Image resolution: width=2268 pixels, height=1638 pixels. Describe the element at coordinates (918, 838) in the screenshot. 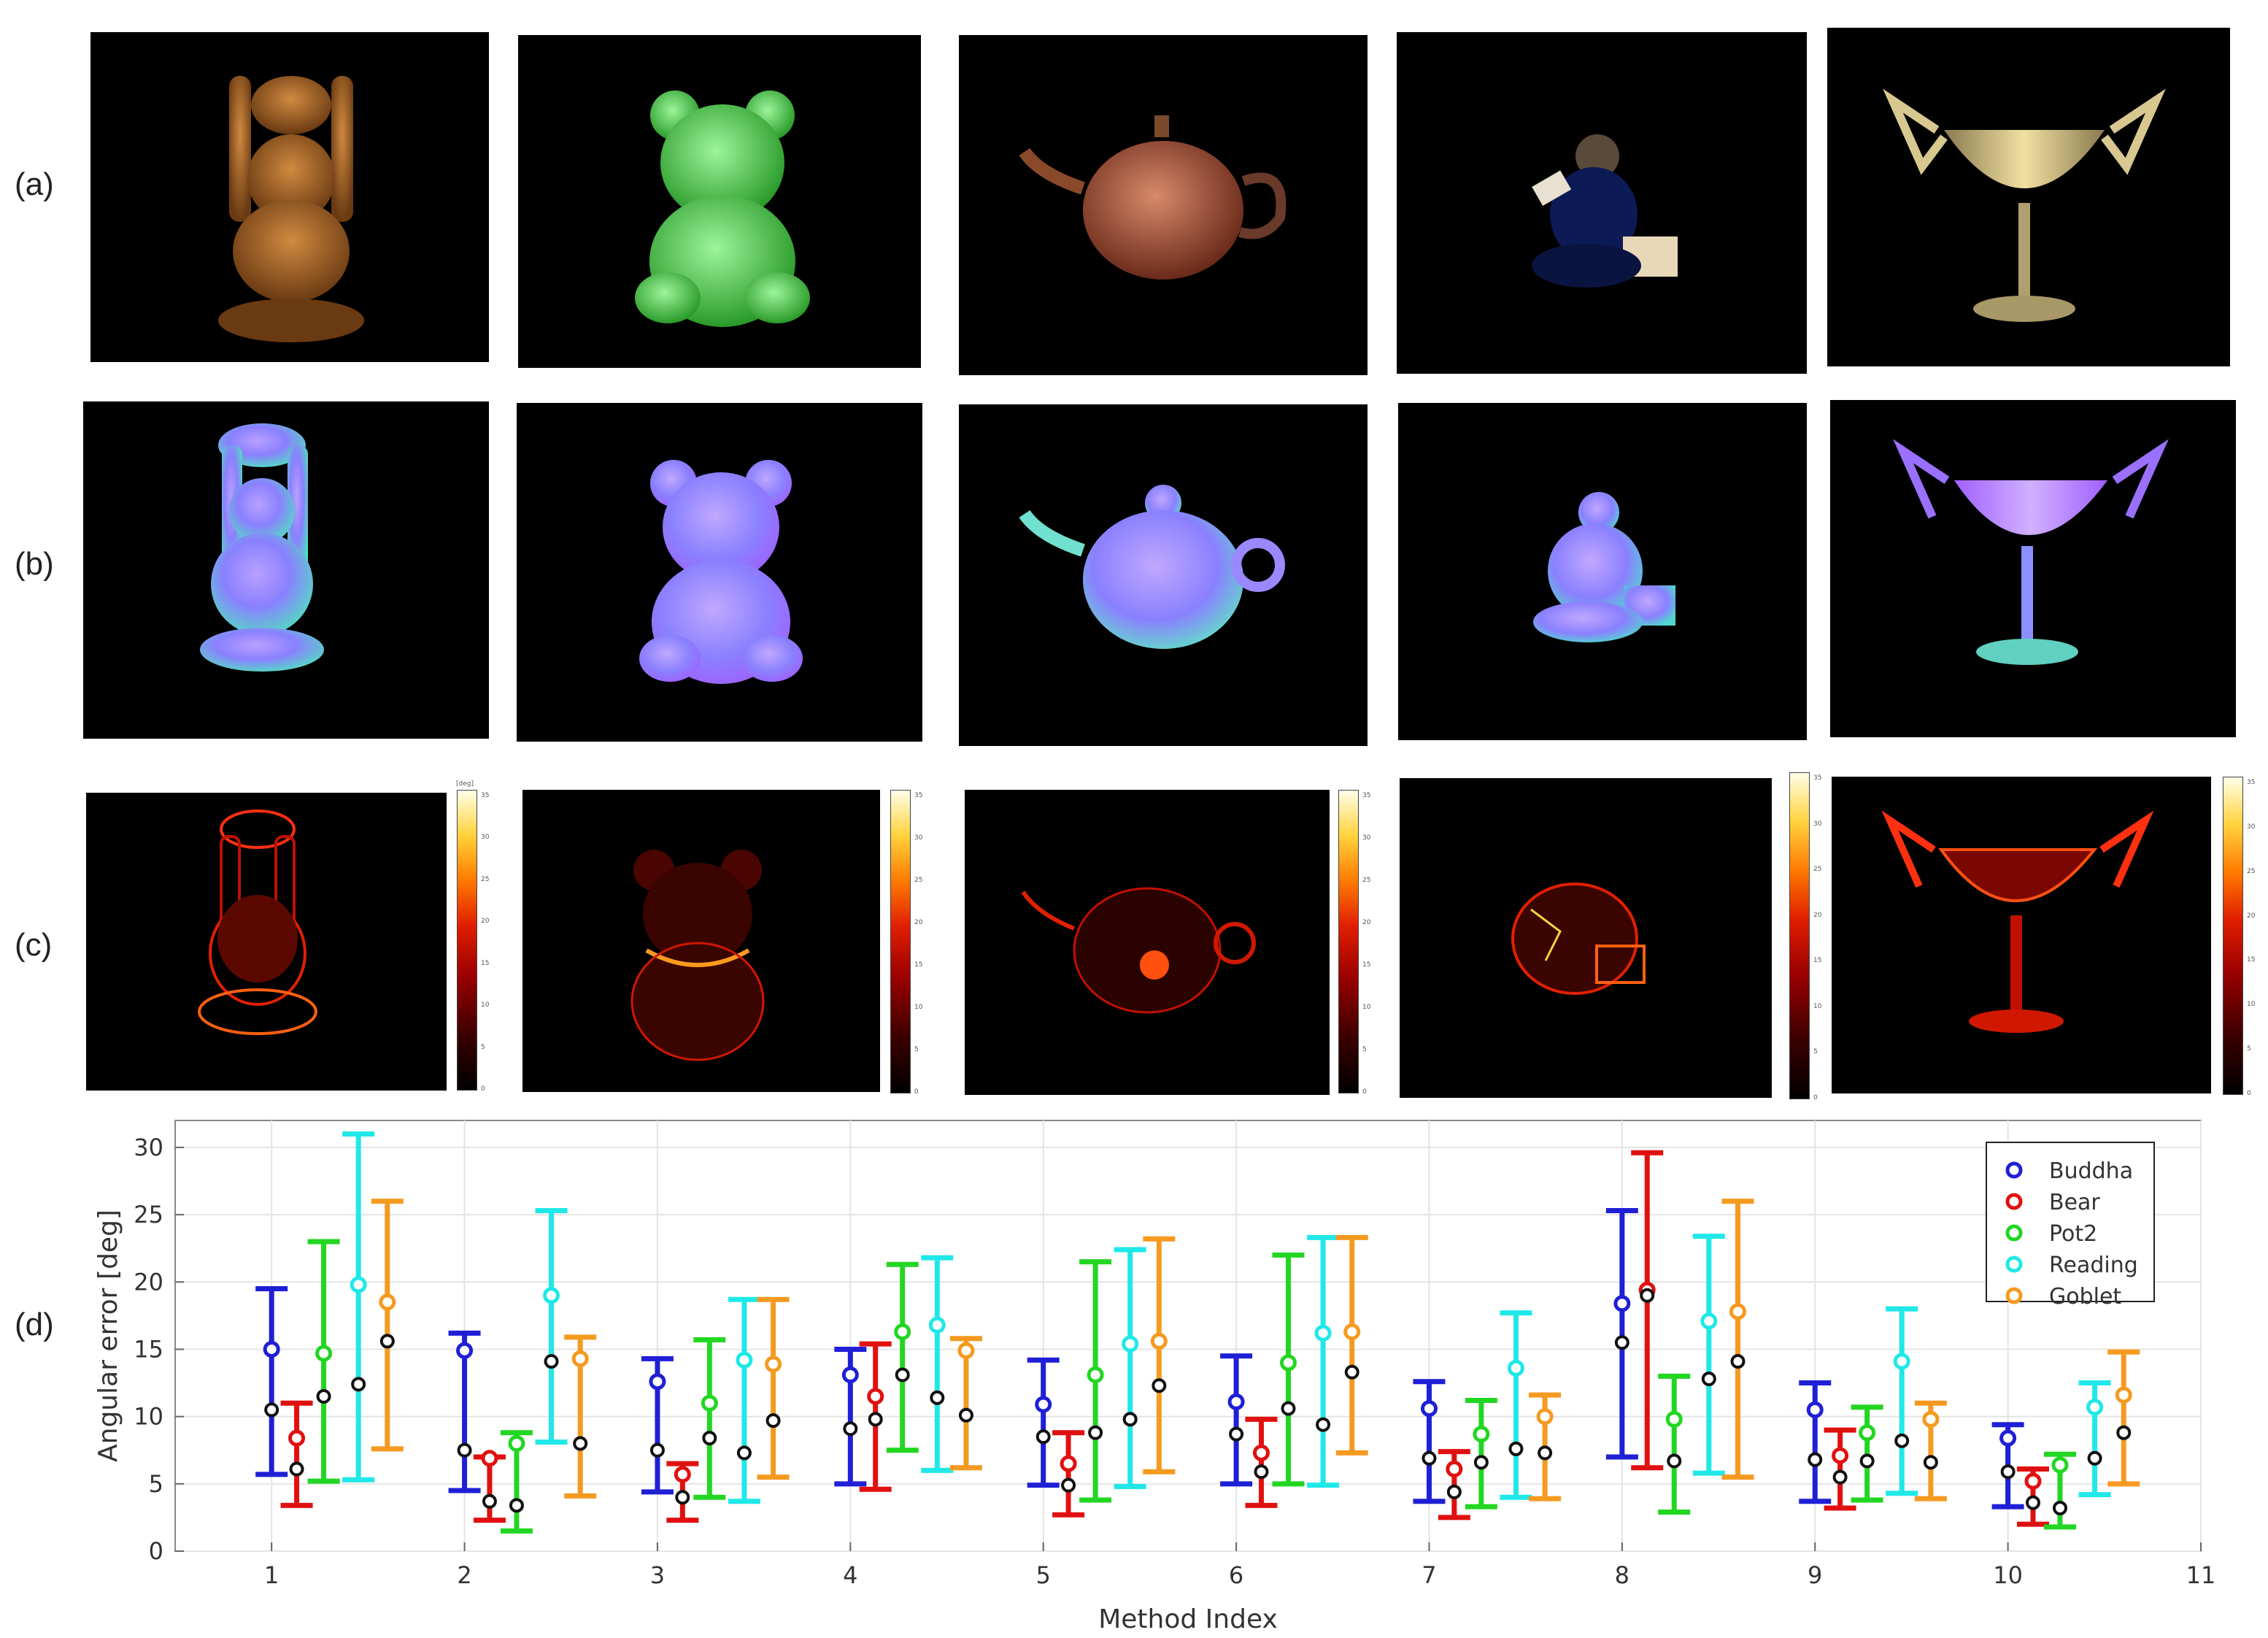

I see `colorbar-tick: 30` at that location.